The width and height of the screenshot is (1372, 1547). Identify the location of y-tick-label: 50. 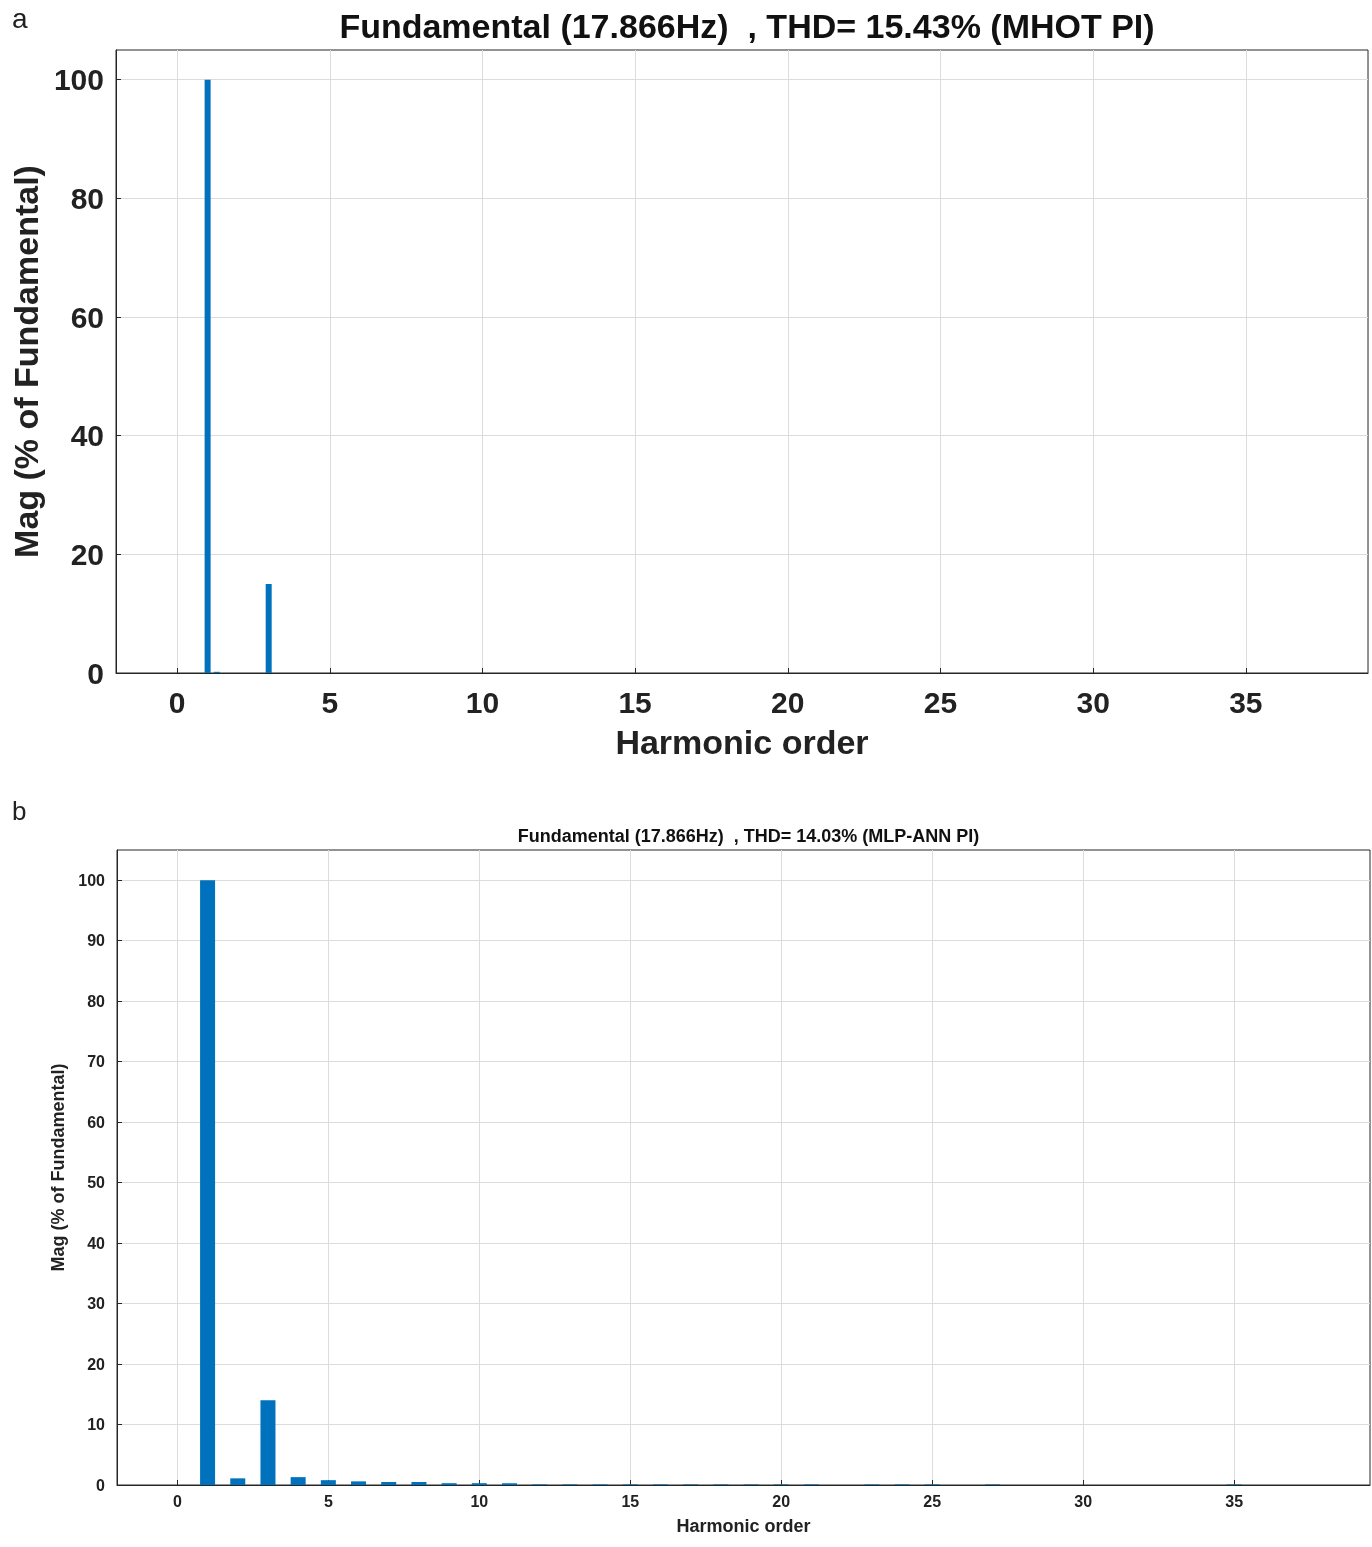
(96, 1183).